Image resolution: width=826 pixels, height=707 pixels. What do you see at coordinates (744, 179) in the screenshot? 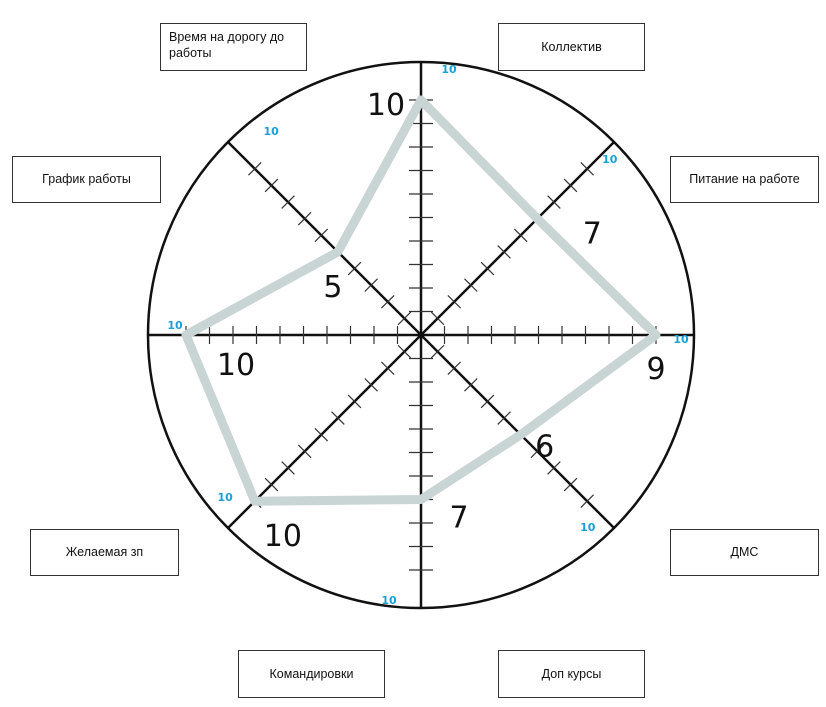
I see `label-meals: Питание на работе` at bounding box center [744, 179].